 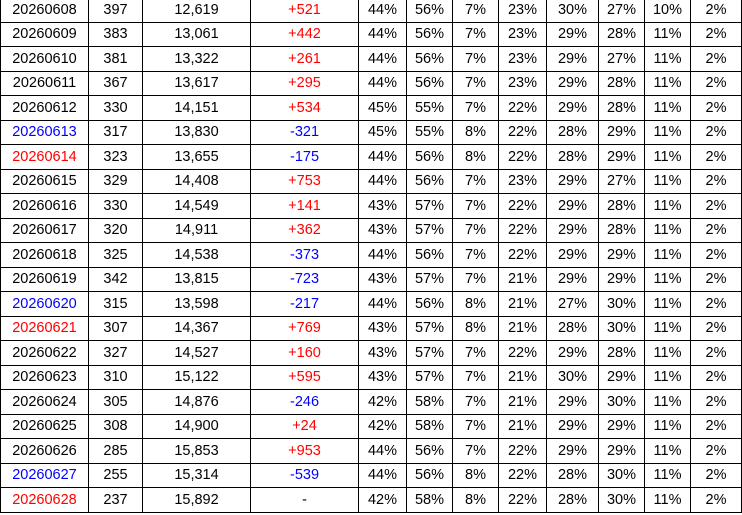 I want to click on date-cell: 20260611, so click(x=44, y=83).